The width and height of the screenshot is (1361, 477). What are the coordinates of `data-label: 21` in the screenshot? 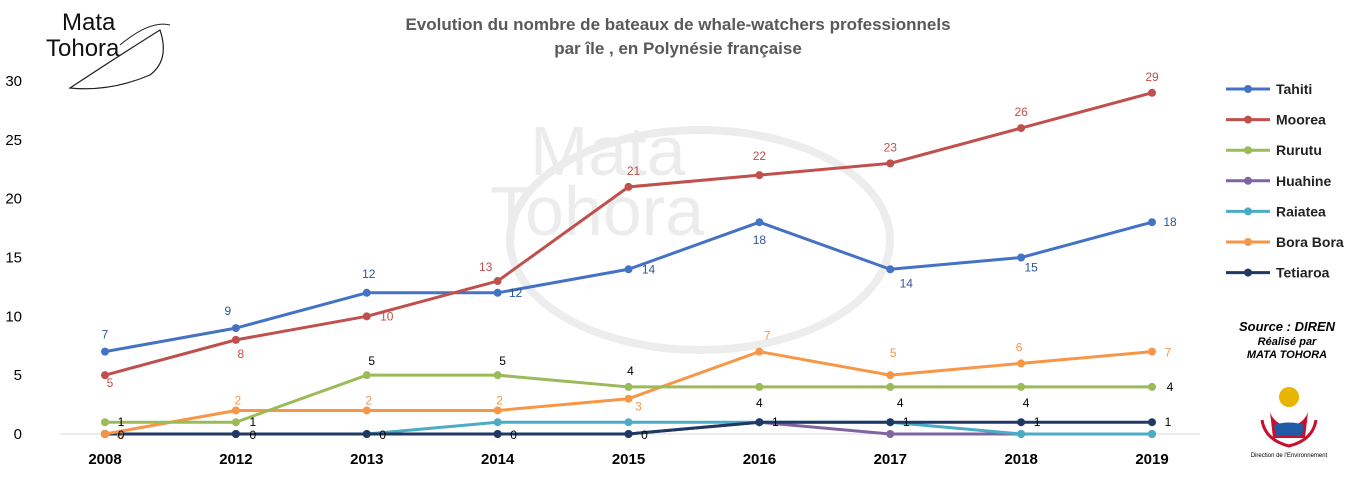 It's located at (634, 171).